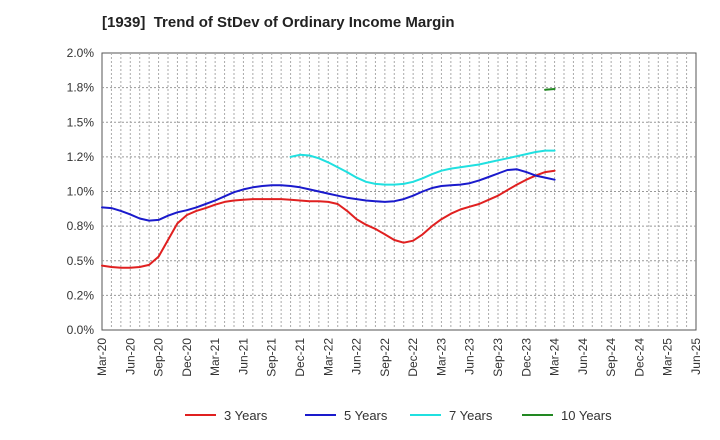 Image resolution: width=720 pixels, height=440 pixels. What do you see at coordinates (300, 357) in the screenshot?
I see `x-tick-label: Dec-21` at bounding box center [300, 357].